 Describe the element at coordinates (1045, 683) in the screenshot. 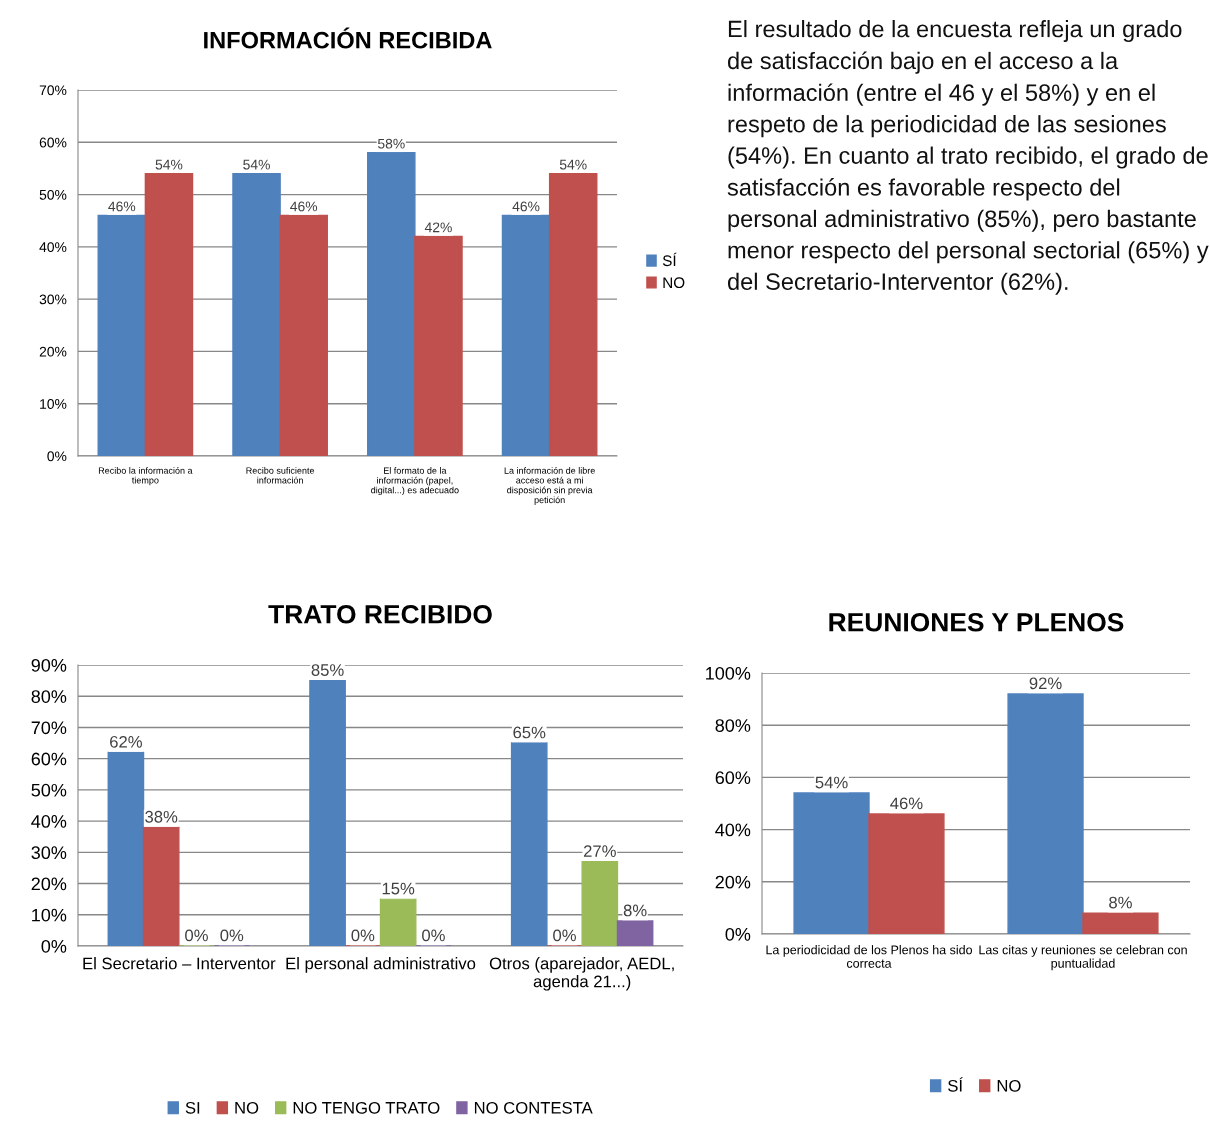

I see `data-label: 92%` at that location.